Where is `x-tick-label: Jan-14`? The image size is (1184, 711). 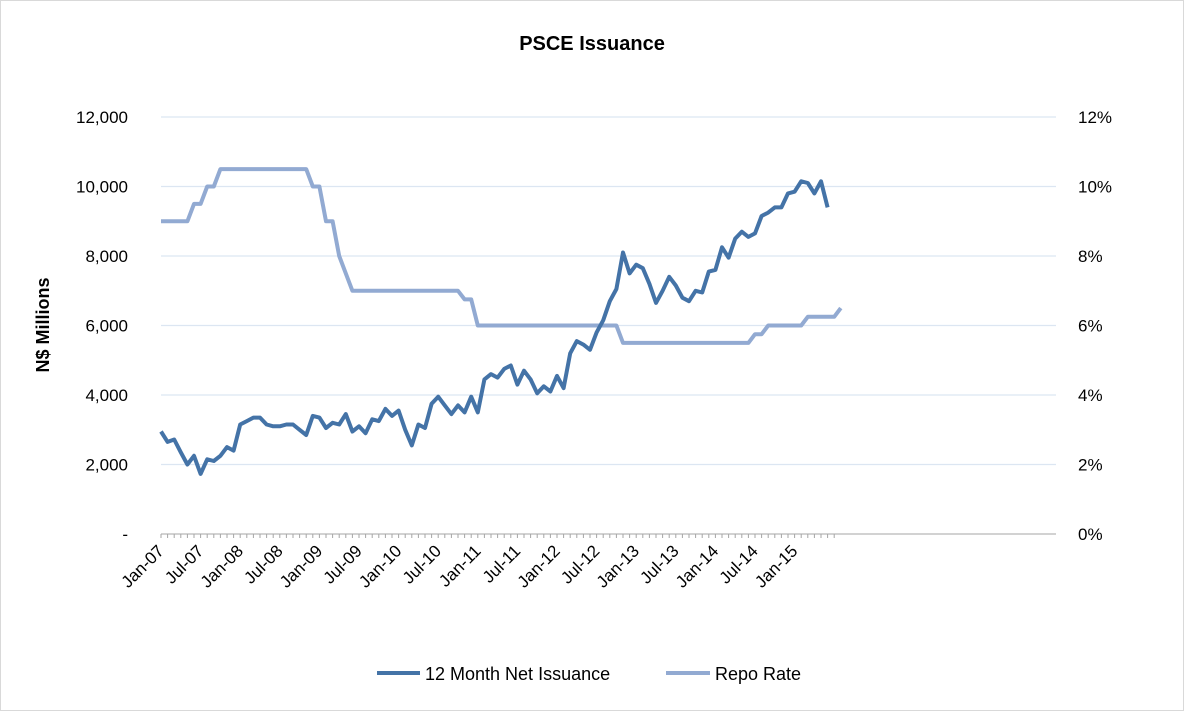
x-tick-label: Jan-14 is located at coordinates (697, 566).